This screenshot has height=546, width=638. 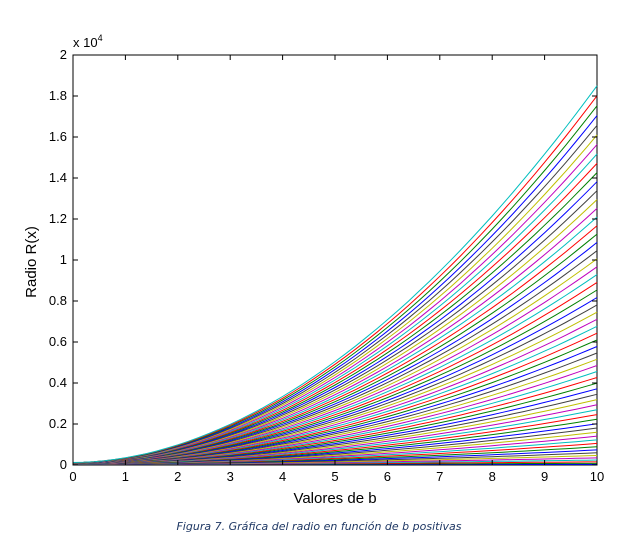 I want to click on x-tick-label: 3, so click(x=230, y=476).